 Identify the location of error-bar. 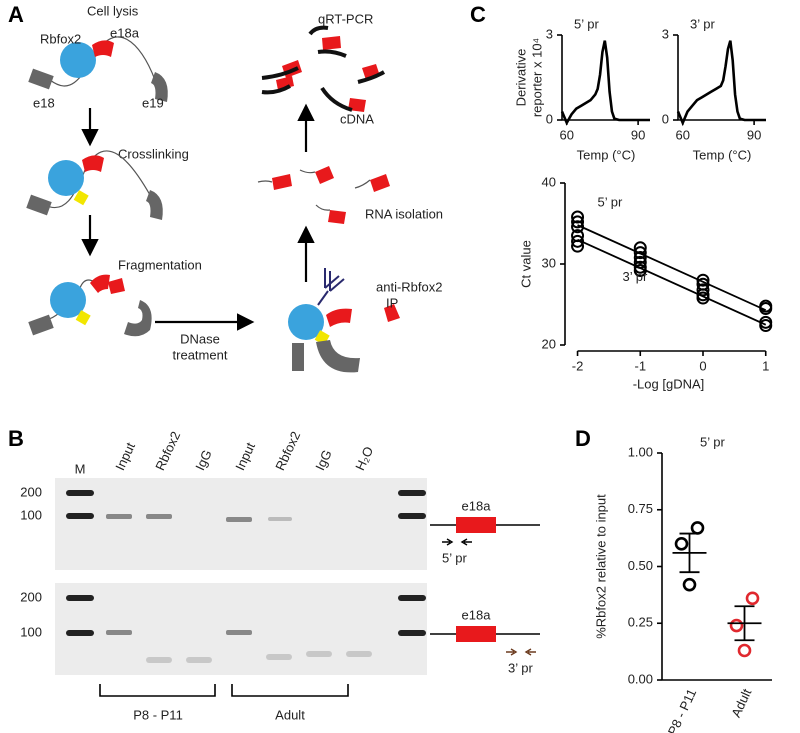
(689, 553).